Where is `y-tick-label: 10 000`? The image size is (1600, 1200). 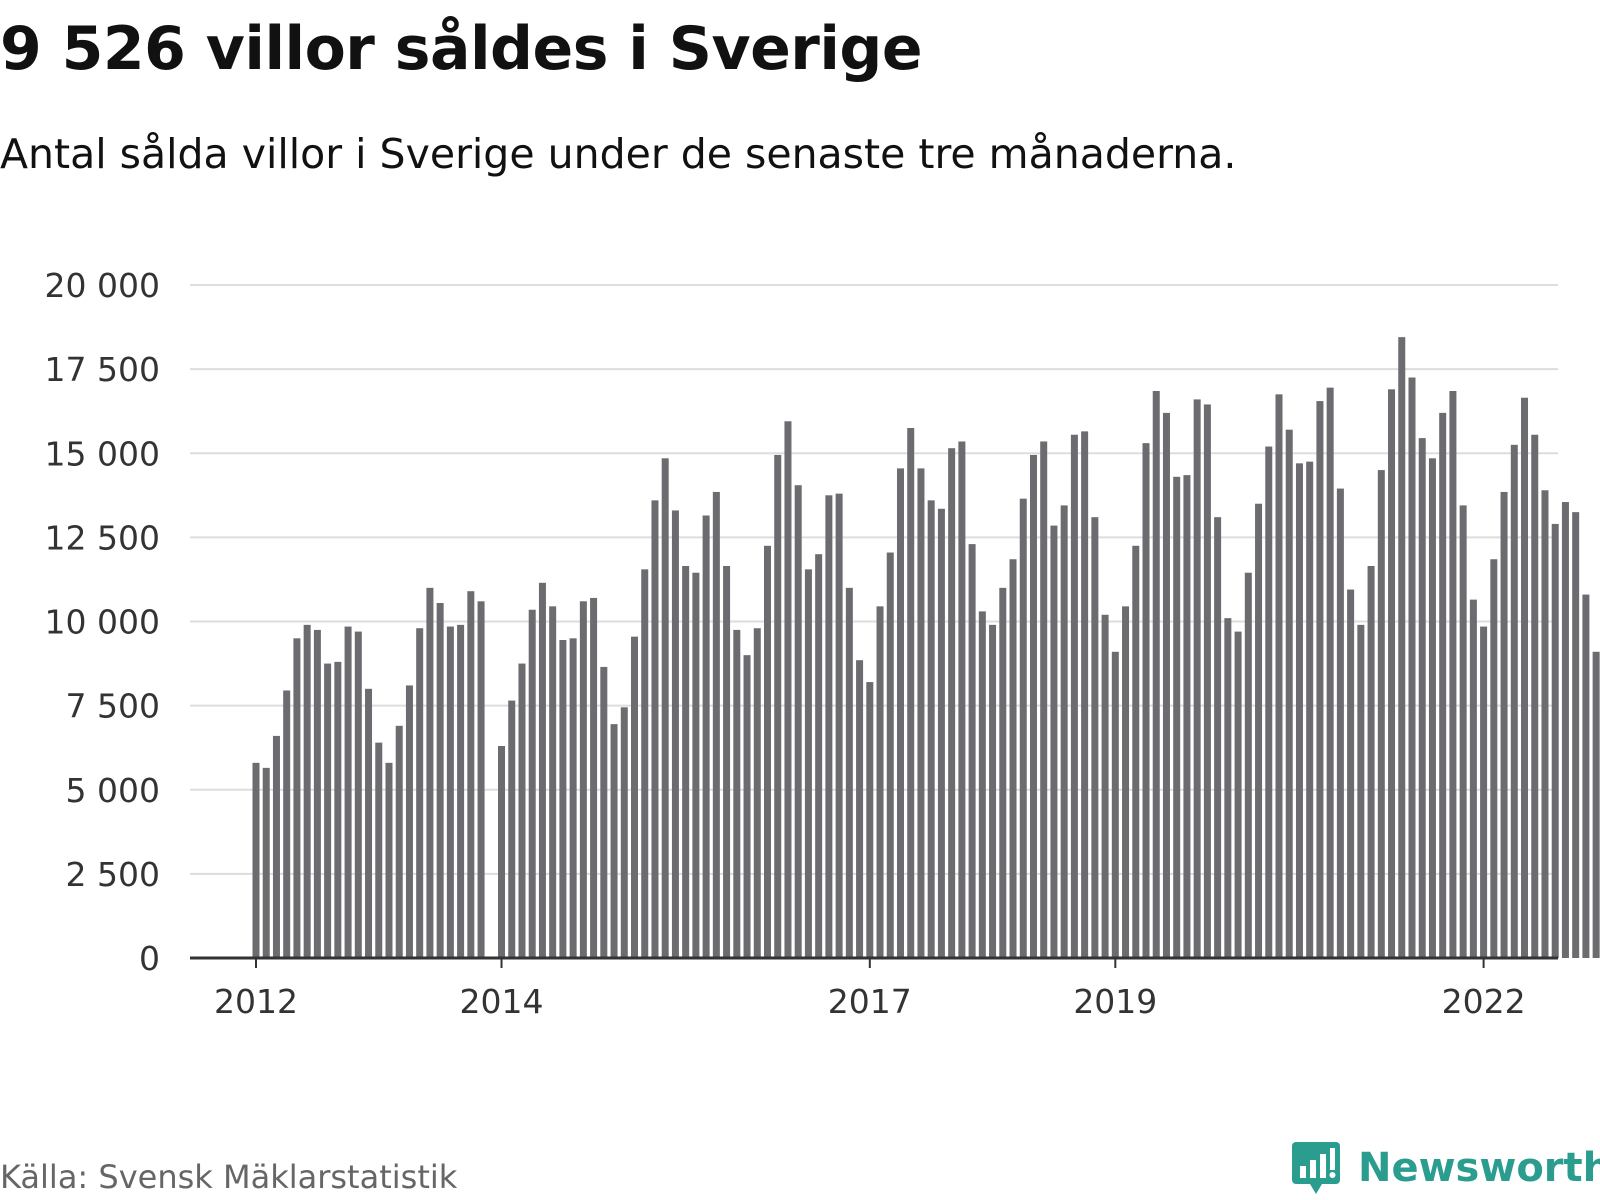
y-tick-label: 10 000 is located at coordinates (102, 622).